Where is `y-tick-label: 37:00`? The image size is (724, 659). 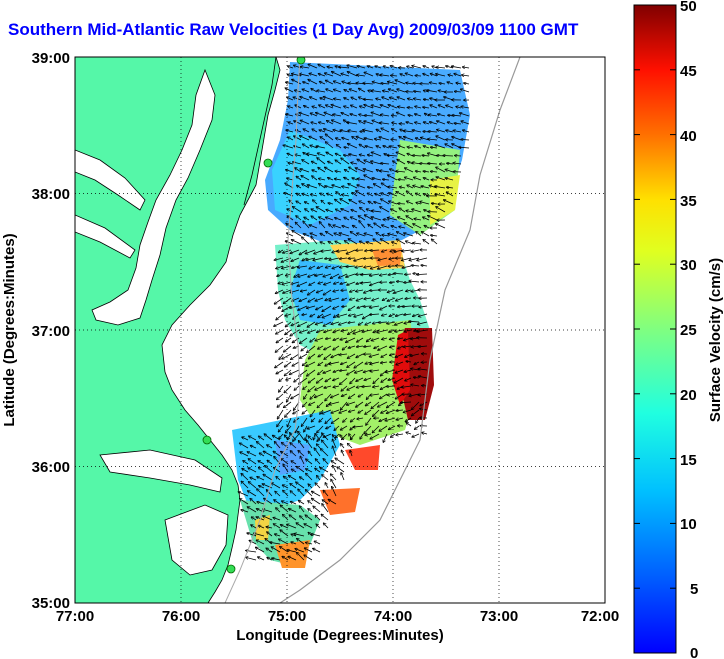
y-tick-label: 37:00 is located at coordinates (51, 331).